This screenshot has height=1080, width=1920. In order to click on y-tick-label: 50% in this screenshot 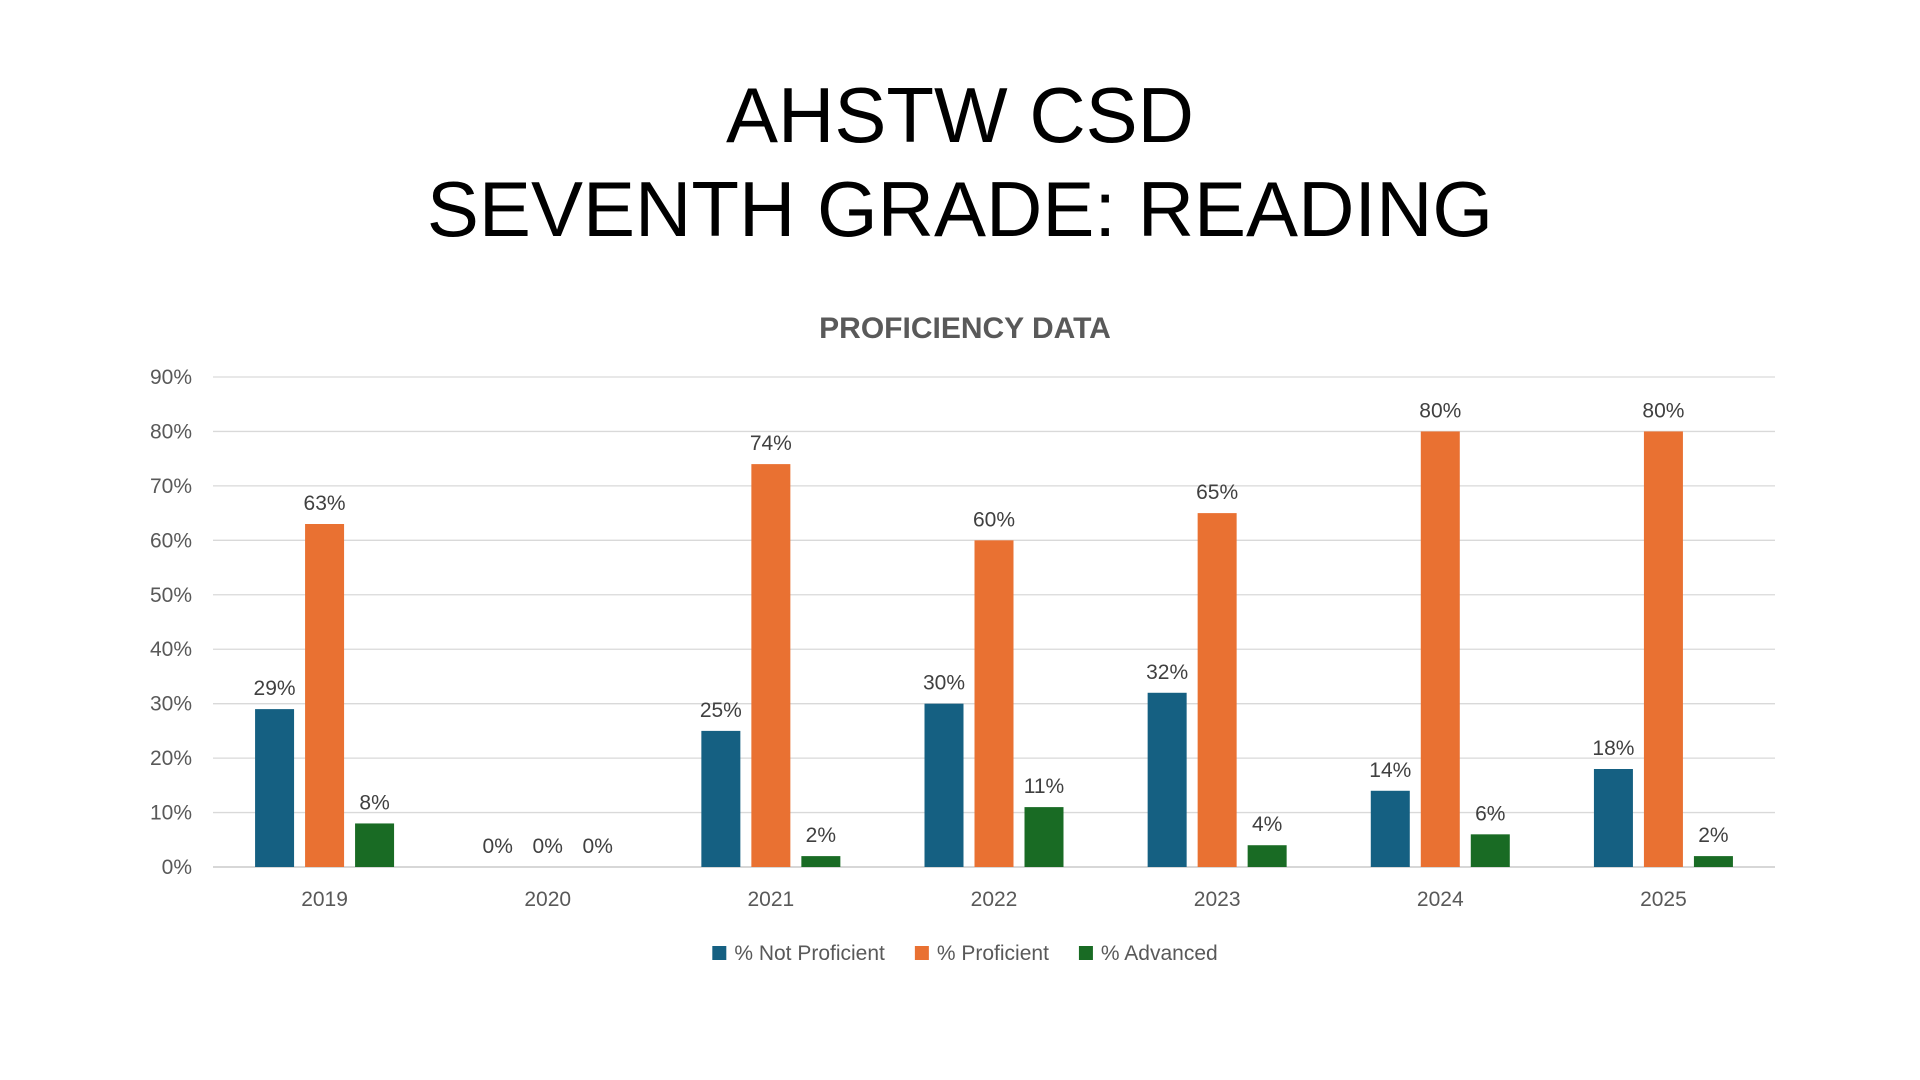, I will do `click(171, 595)`.